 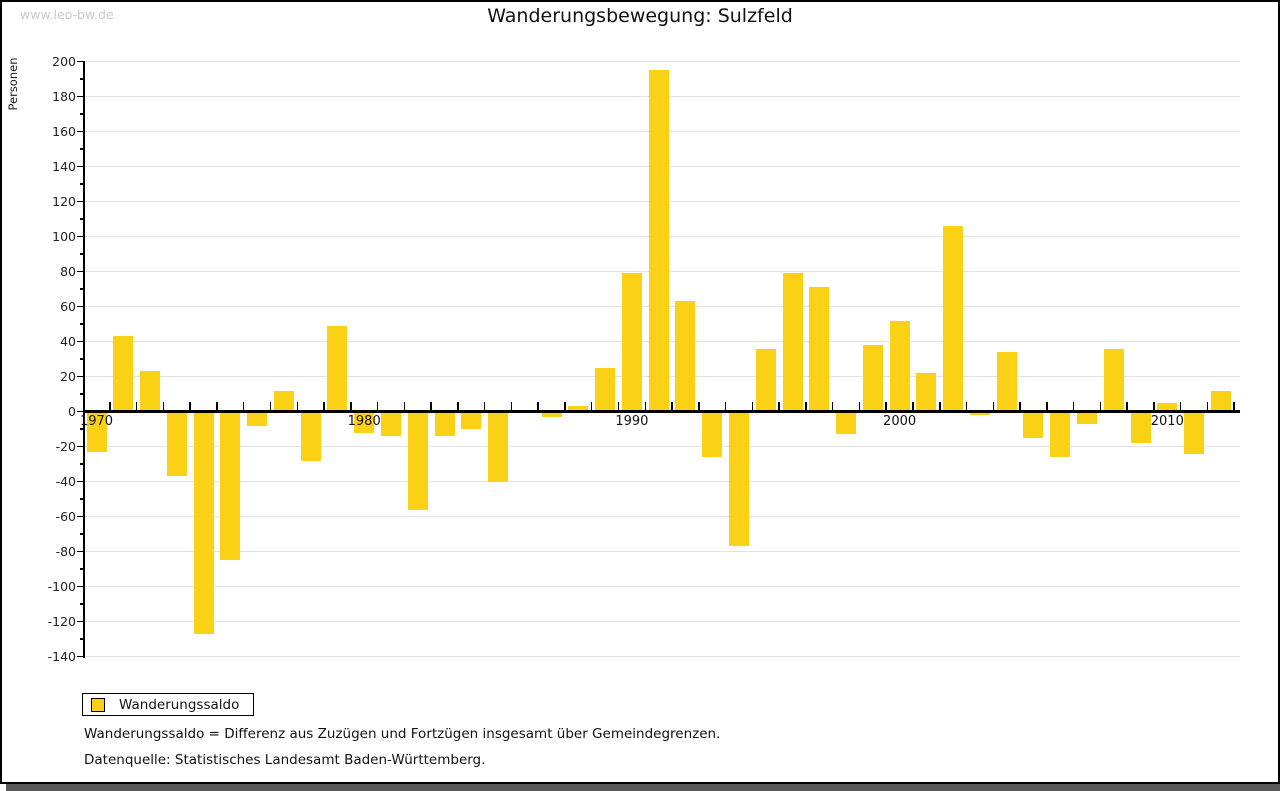 What do you see at coordinates (64, 131) in the screenshot?
I see `y-tick-label: 160` at bounding box center [64, 131].